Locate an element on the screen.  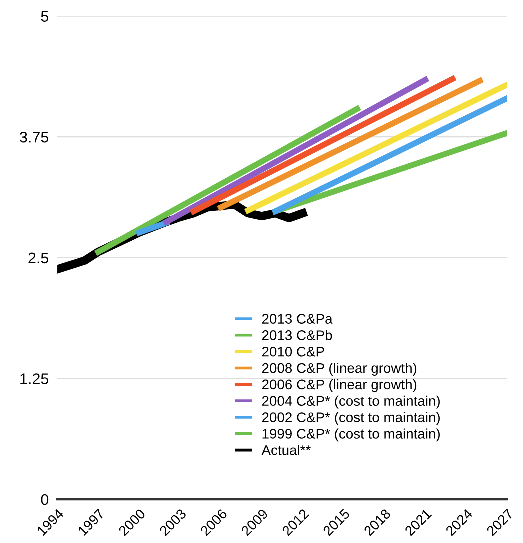
y-tick-label: 2.5 is located at coordinates (38, 258).